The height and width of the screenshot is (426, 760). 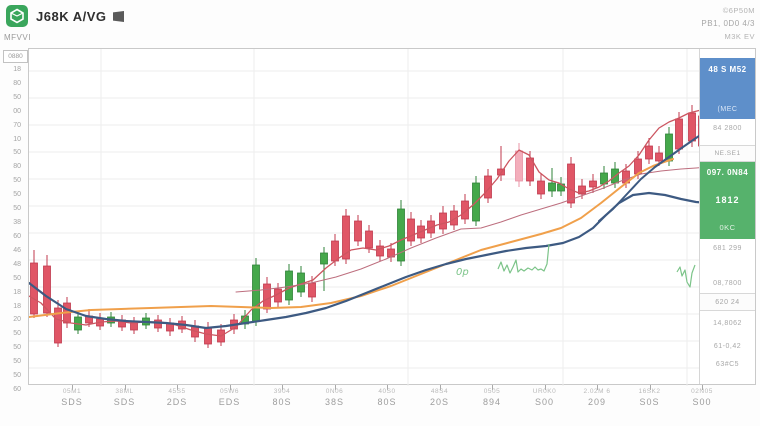 What do you see at coordinates (576, 265) in the screenshot?
I see `annotations-layer: 0p` at bounding box center [576, 265].